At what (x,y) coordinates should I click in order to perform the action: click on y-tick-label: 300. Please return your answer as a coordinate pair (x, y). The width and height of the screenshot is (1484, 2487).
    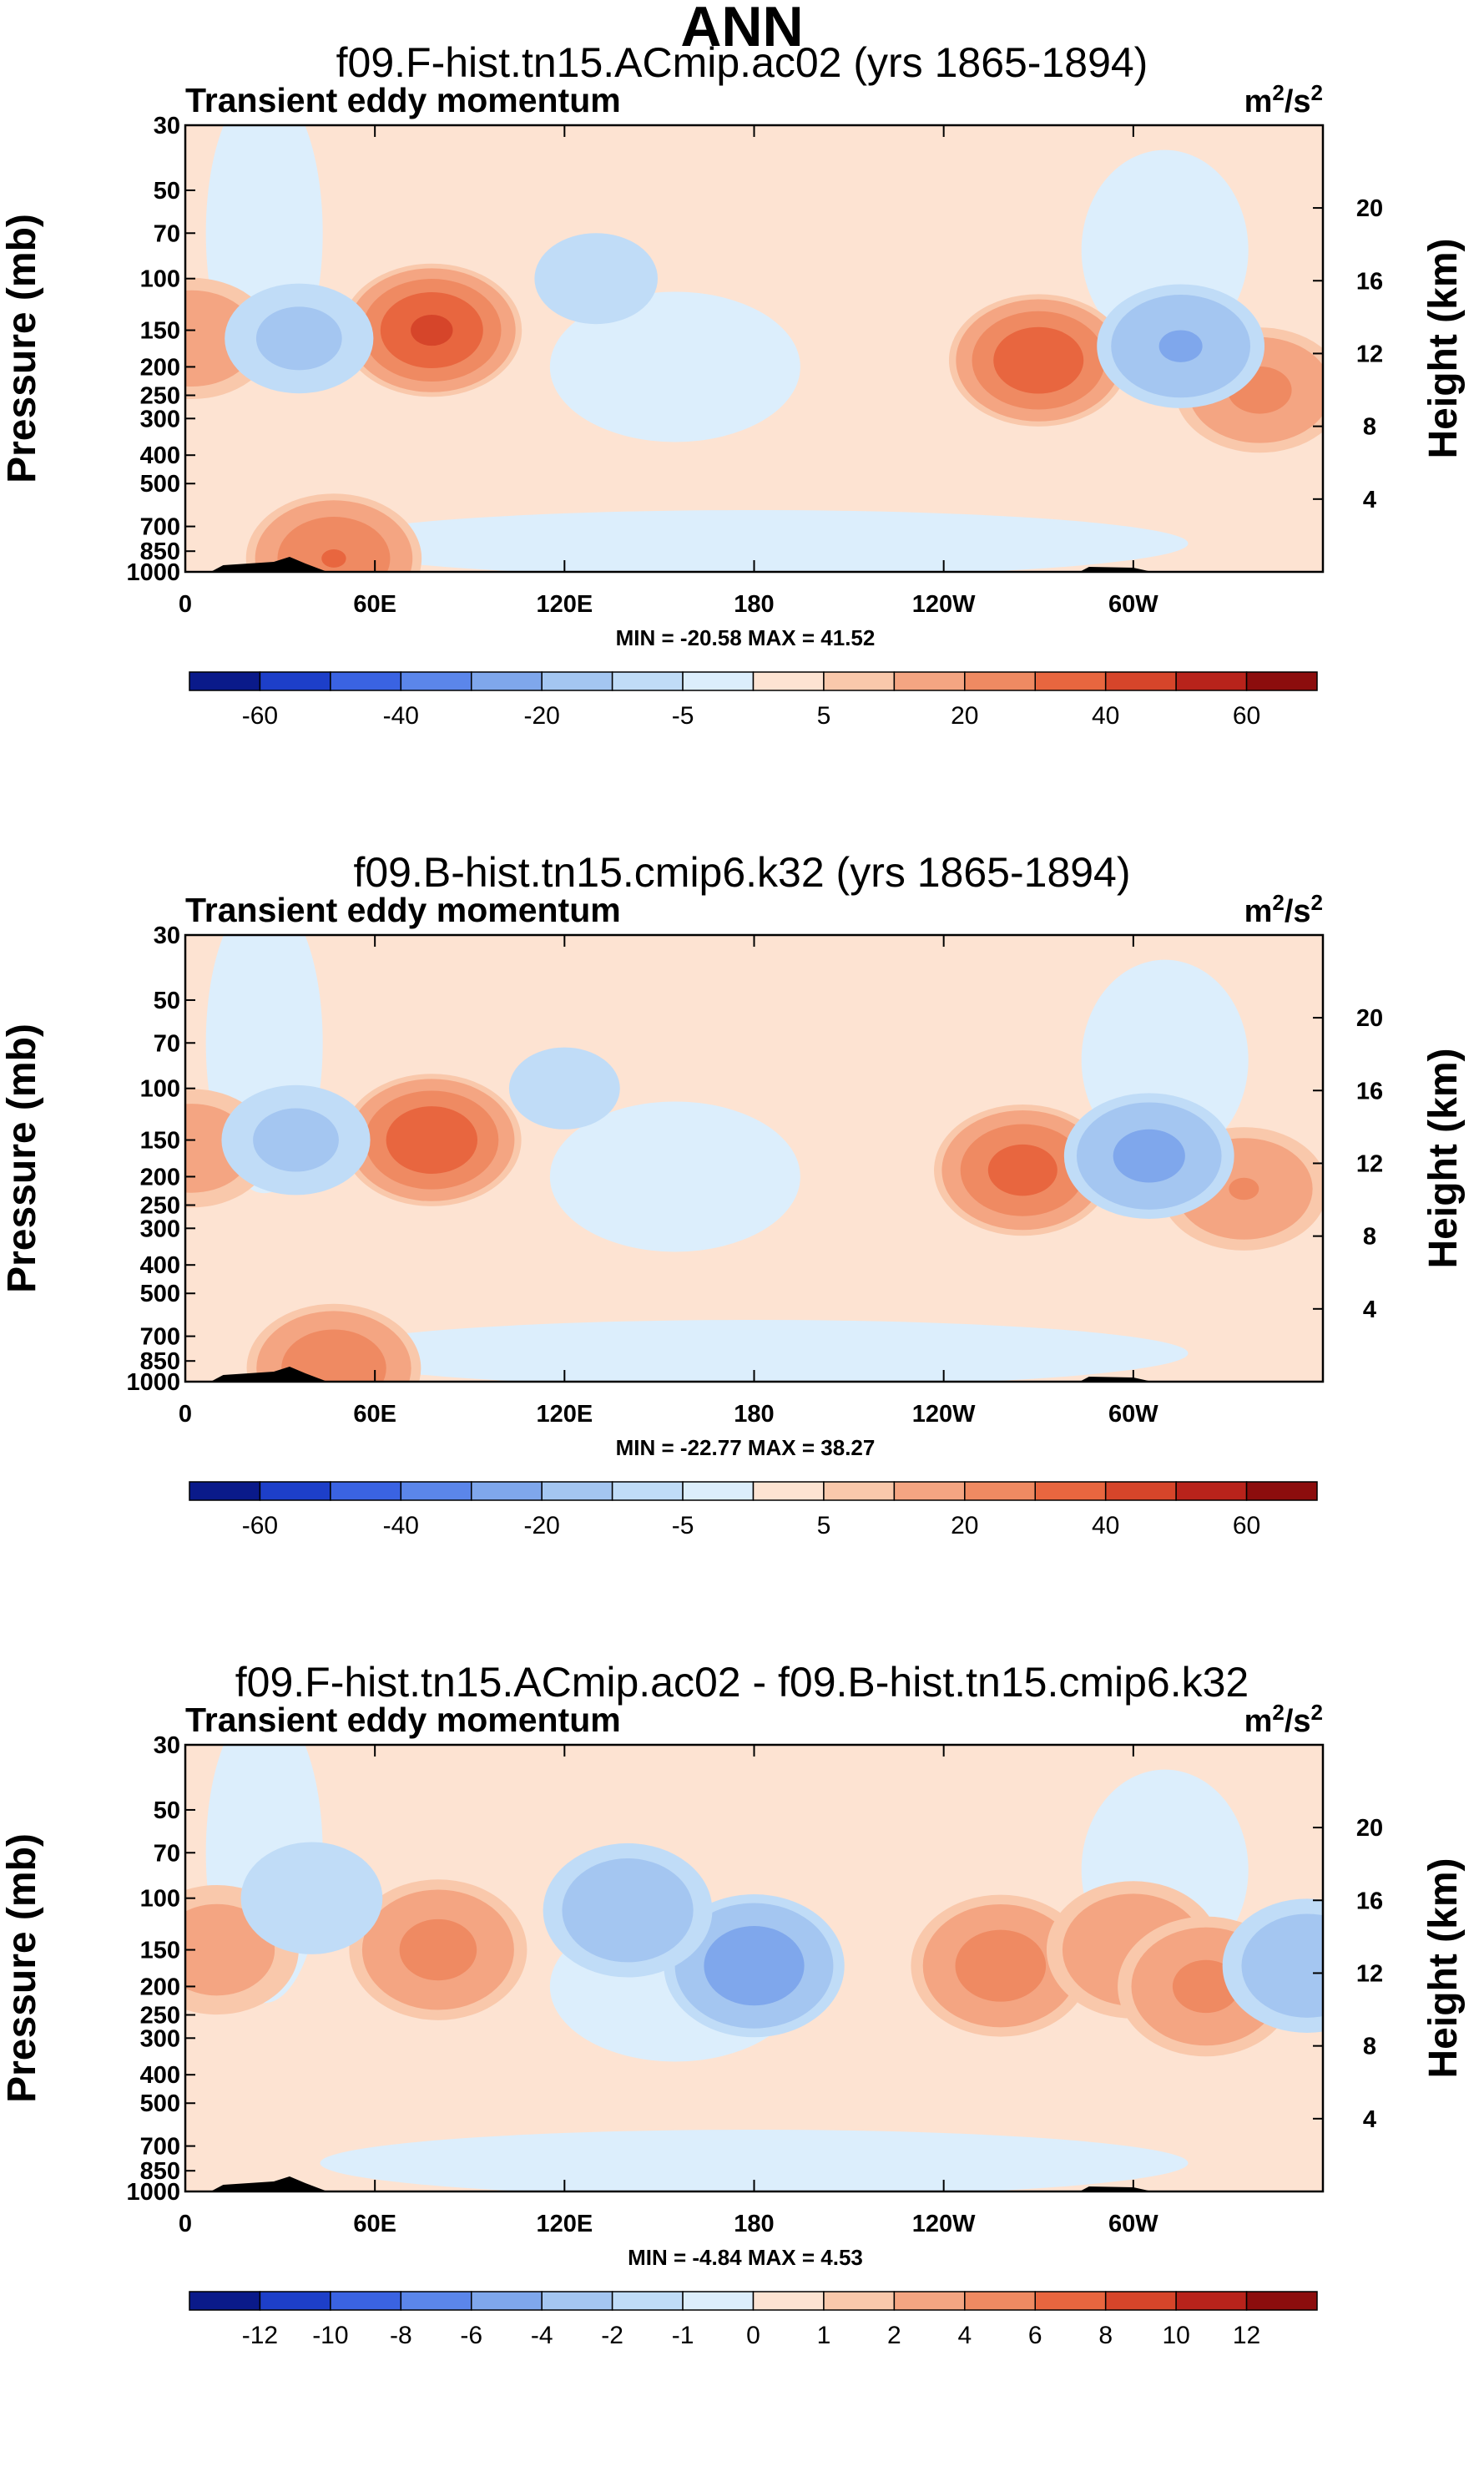
    Looking at the image, I should click on (160, 1229).